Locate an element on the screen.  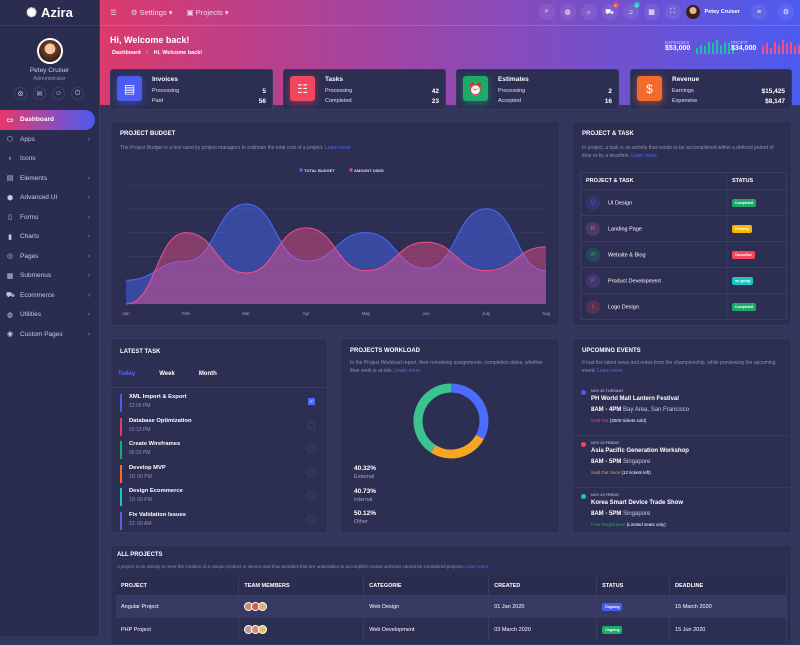
x-tick-label: July is located at coordinates (486, 313).